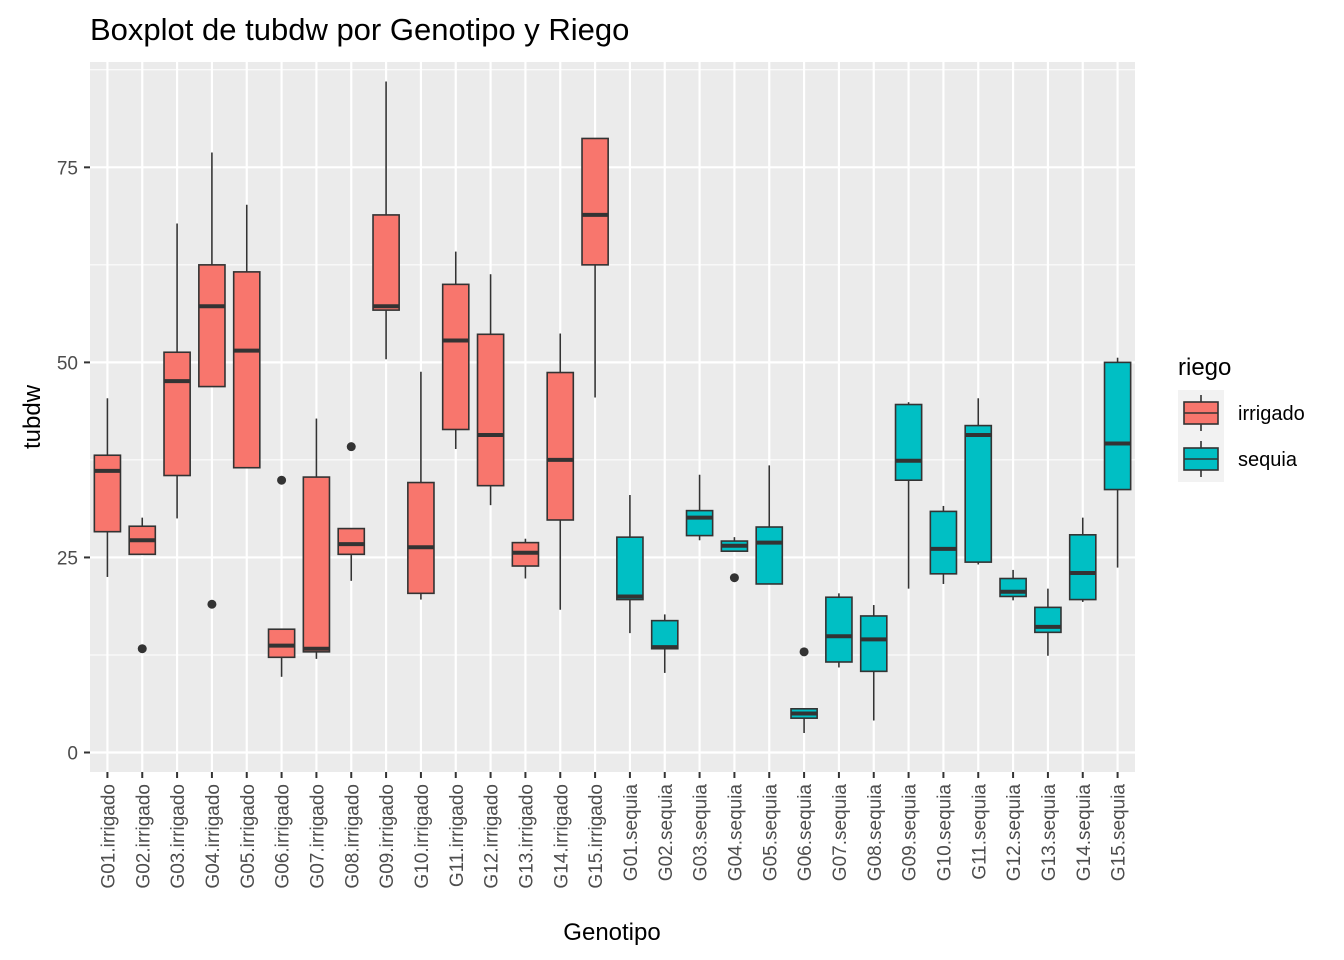 The height and width of the screenshot is (960, 1344). I want to click on box-G14.irrigado, so click(560, 471).